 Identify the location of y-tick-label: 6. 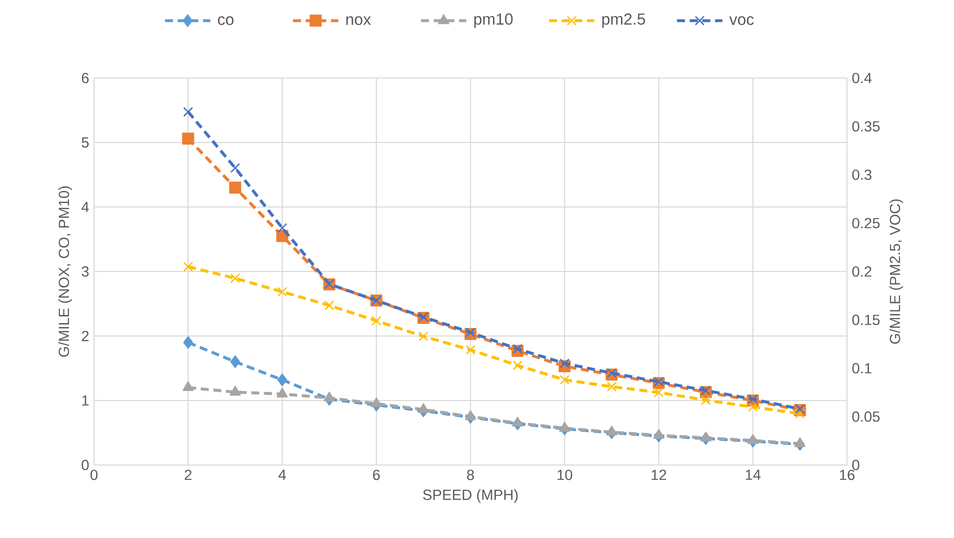
(85, 78).